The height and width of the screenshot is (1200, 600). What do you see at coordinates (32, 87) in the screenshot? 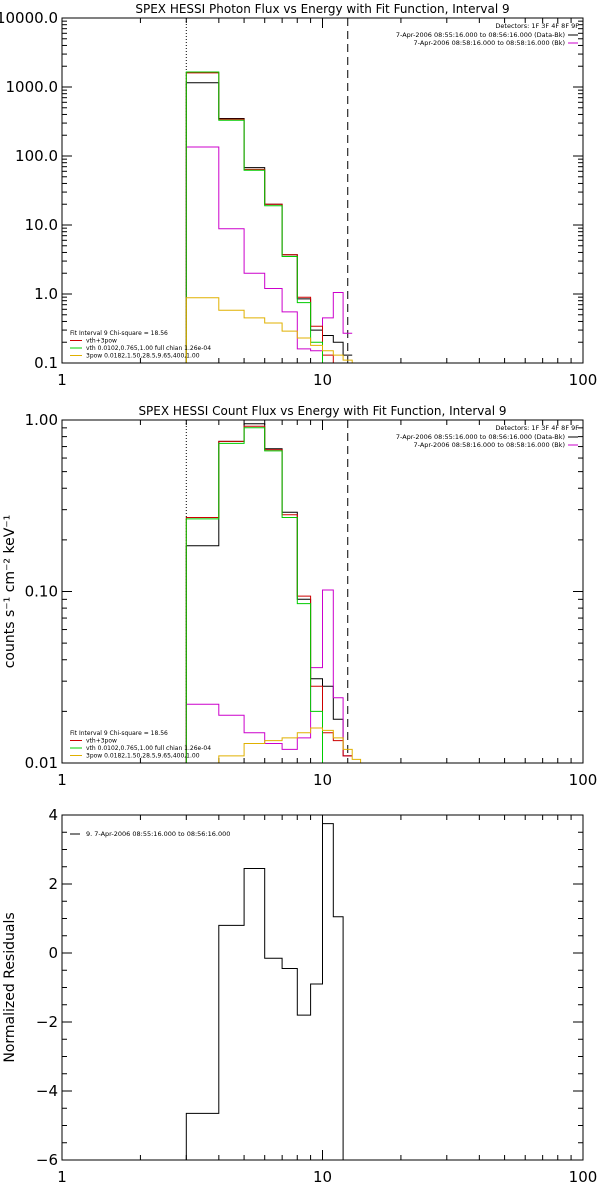
I see `y-tick-label: 1000.0` at bounding box center [32, 87].